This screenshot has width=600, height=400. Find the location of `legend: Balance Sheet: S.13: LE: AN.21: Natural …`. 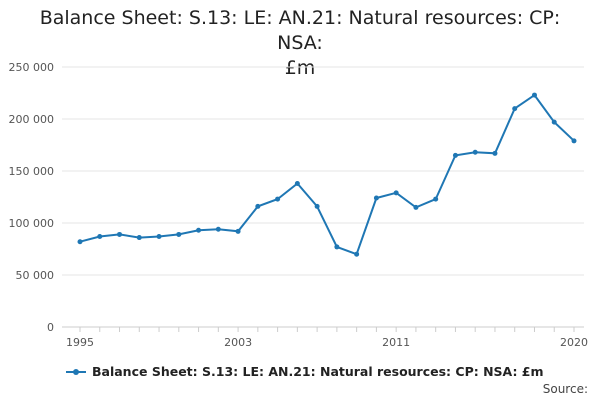

legend: Balance Sheet: S.13: LE: AN.21: Natural … is located at coordinates (305, 371).